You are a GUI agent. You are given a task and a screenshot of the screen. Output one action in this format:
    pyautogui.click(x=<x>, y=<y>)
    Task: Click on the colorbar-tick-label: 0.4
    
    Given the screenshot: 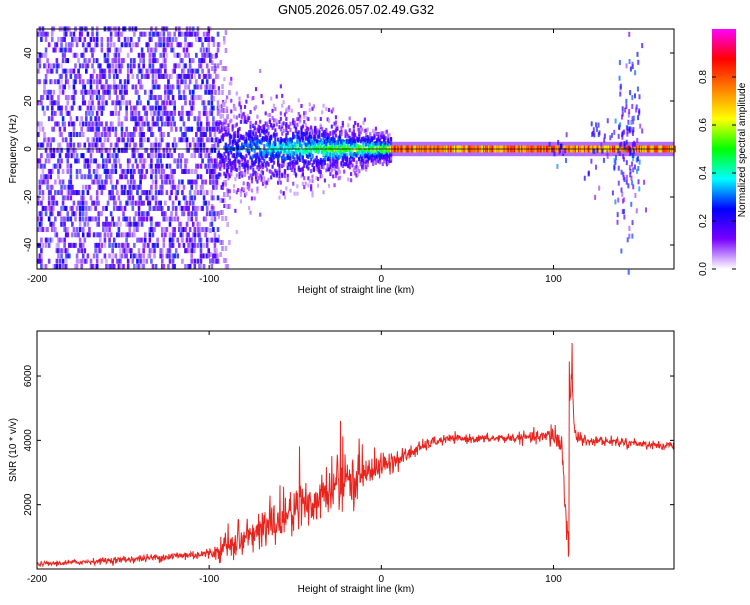 What is the action you would take?
    pyautogui.click(x=703, y=173)
    